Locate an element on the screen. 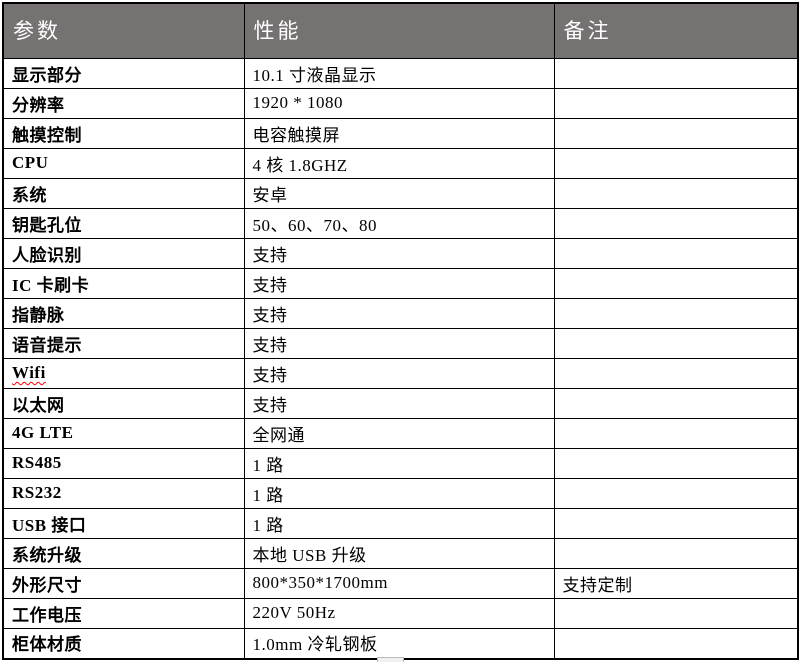 The image size is (801, 662). value-cell-text: 全网通 is located at coordinates (278, 435).